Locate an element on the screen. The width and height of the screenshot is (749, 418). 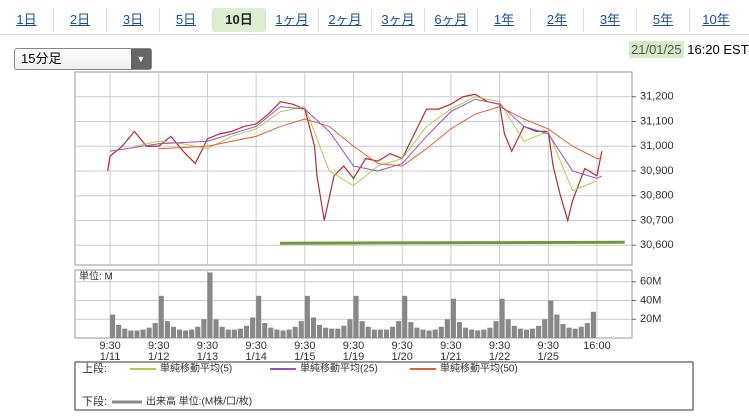
period-tab: 2日 is located at coordinates (79, 20).